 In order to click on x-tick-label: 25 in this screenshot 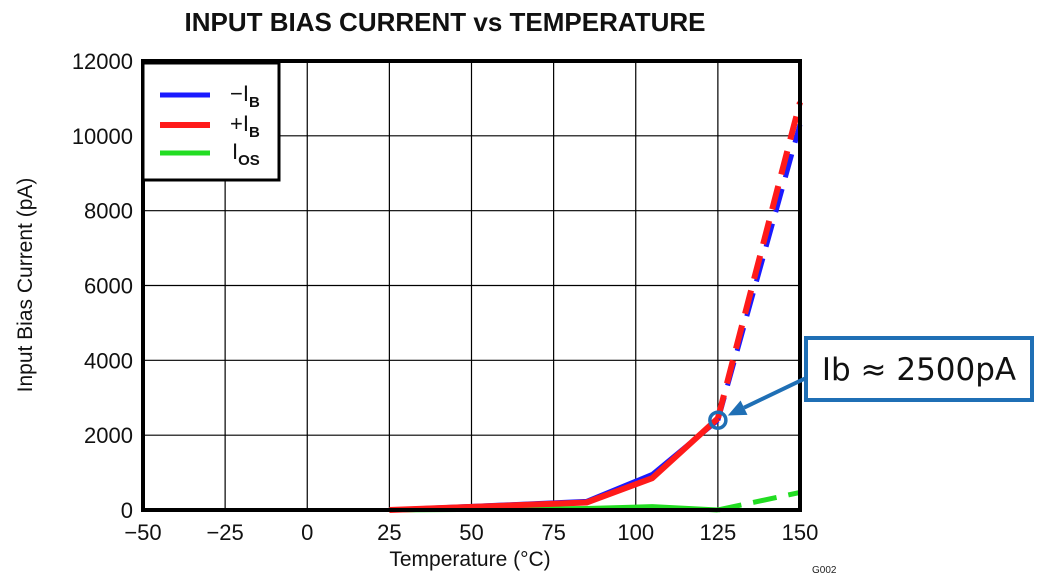, I will do `click(389, 532)`.